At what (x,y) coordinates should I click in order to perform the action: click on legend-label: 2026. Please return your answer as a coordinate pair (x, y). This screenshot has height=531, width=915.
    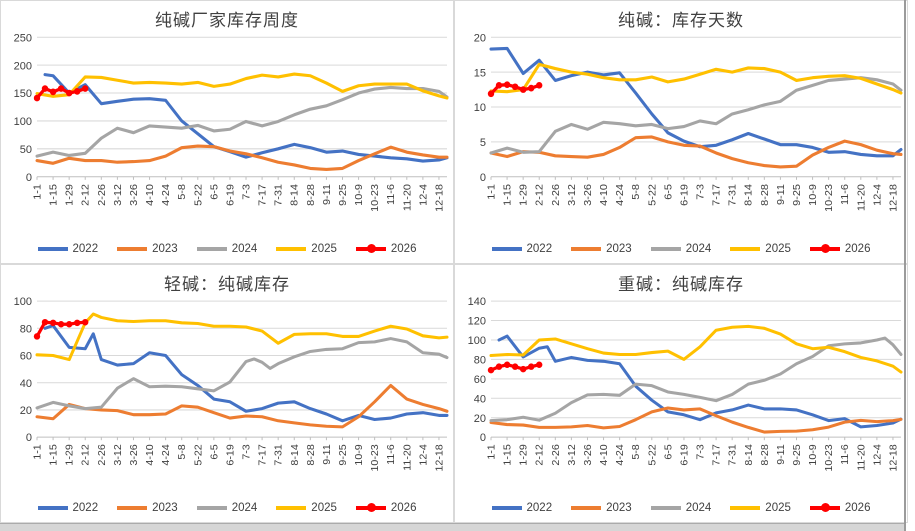
    Looking at the image, I should click on (857, 508).